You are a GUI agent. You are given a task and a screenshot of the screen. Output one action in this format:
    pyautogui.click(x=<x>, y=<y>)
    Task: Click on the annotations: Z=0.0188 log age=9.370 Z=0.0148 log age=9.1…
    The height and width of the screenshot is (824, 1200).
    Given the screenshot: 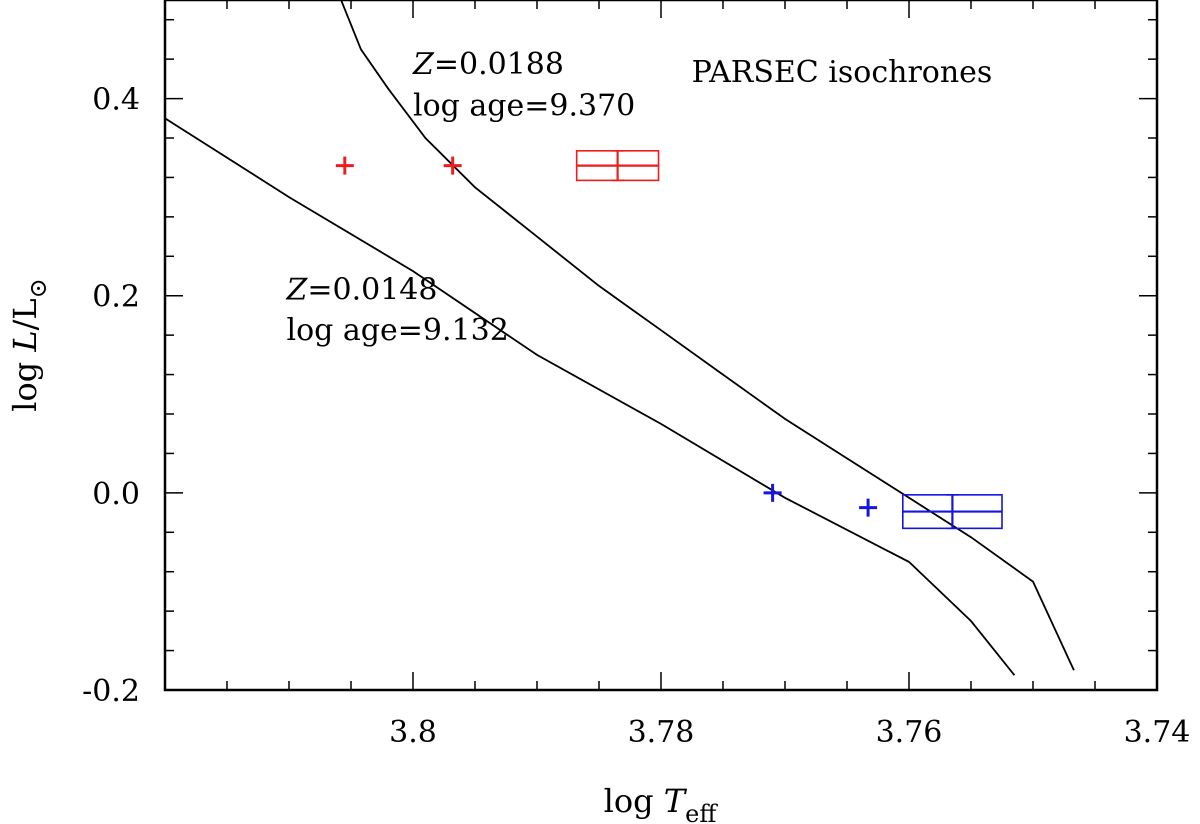 What is the action you would take?
    pyautogui.click(x=461, y=197)
    